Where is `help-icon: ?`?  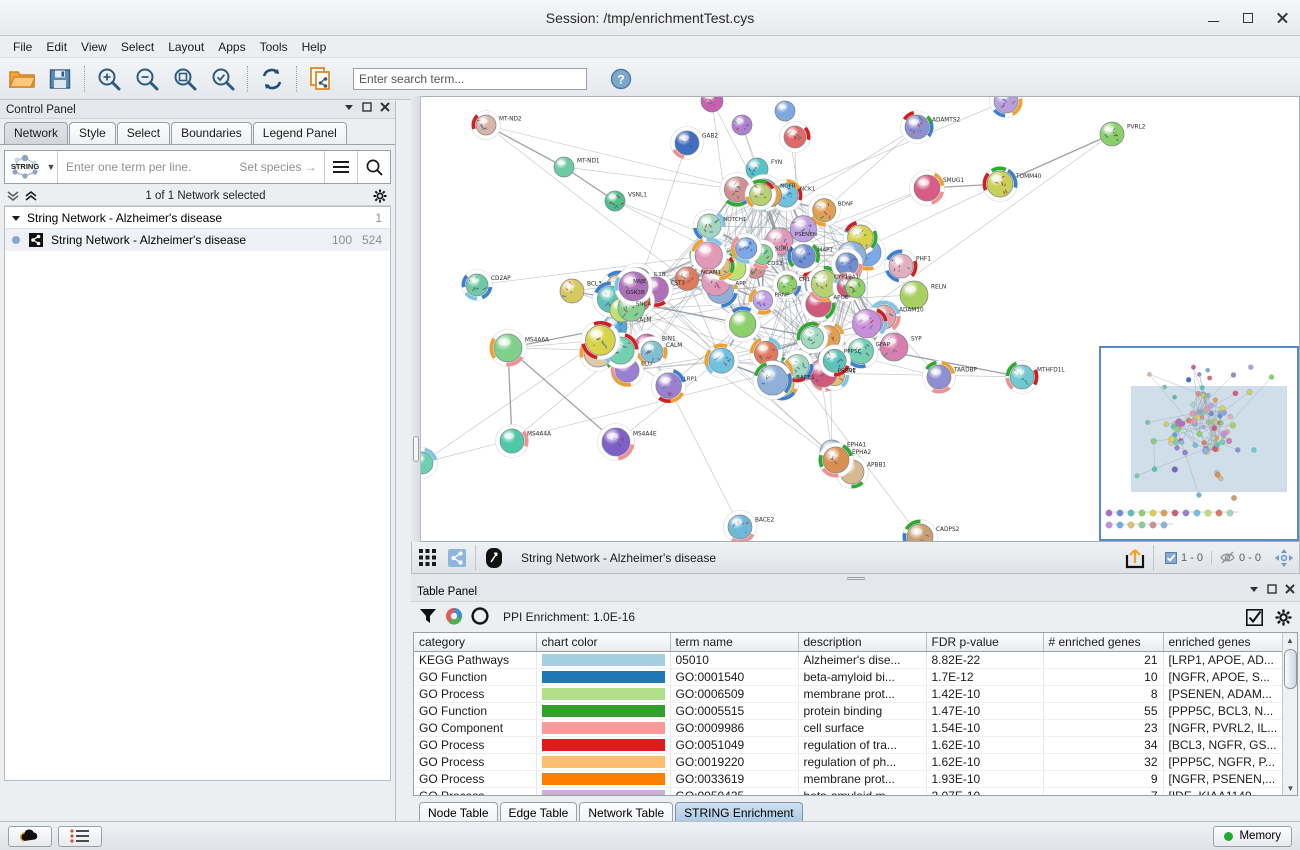 help-icon: ? is located at coordinates (621, 79).